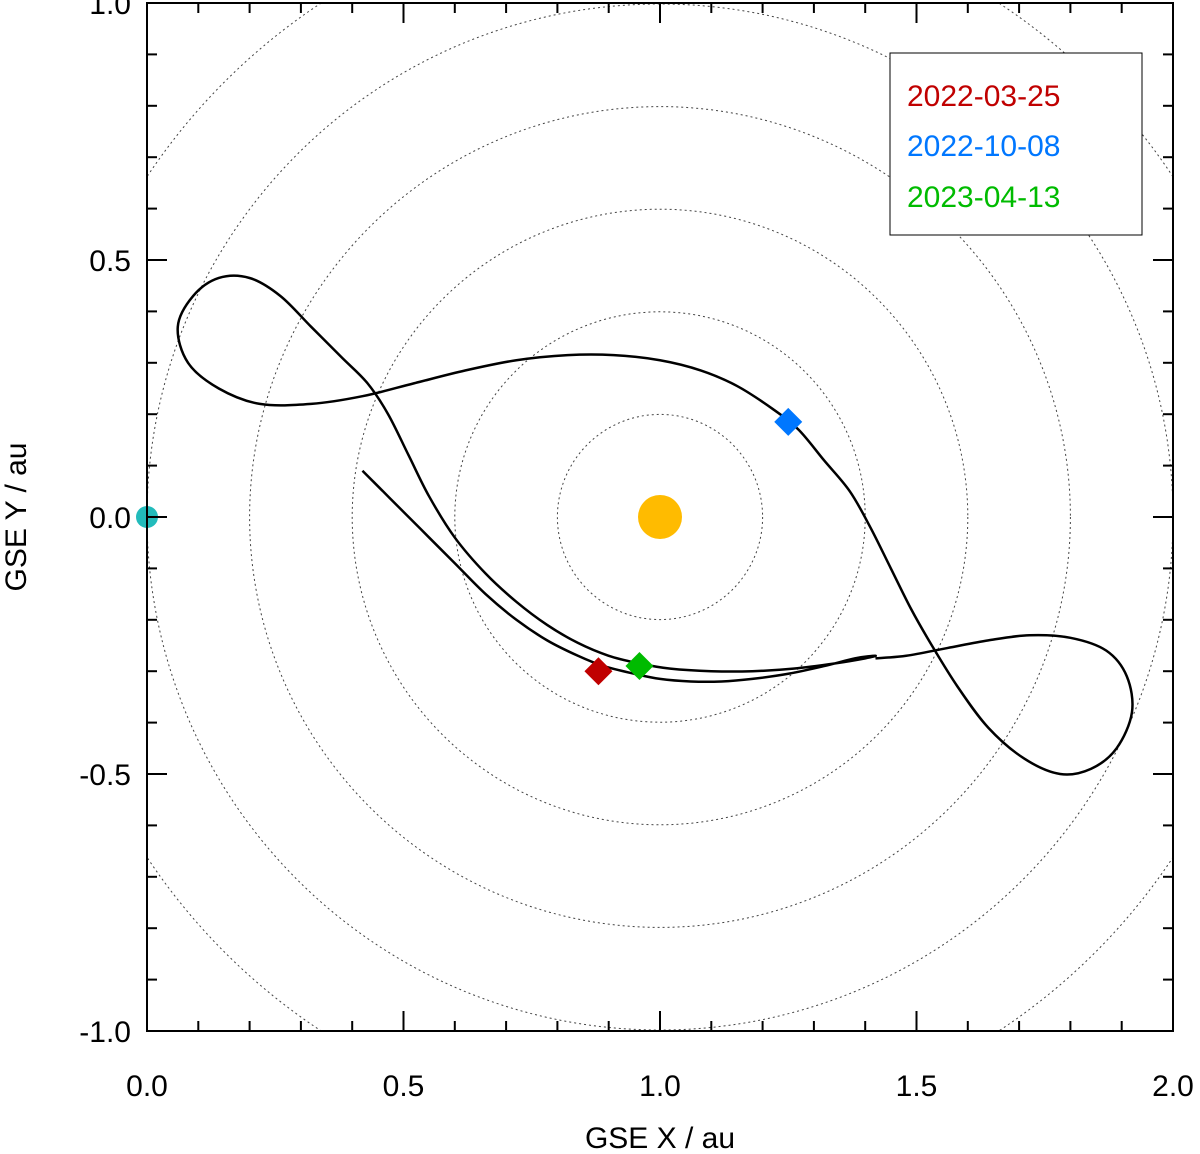 The width and height of the screenshot is (1200, 1154). What do you see at coordinates (110, 10) in the screenshot?
I see `y-tick-label: 1.0` at bounding box center [110, 10].